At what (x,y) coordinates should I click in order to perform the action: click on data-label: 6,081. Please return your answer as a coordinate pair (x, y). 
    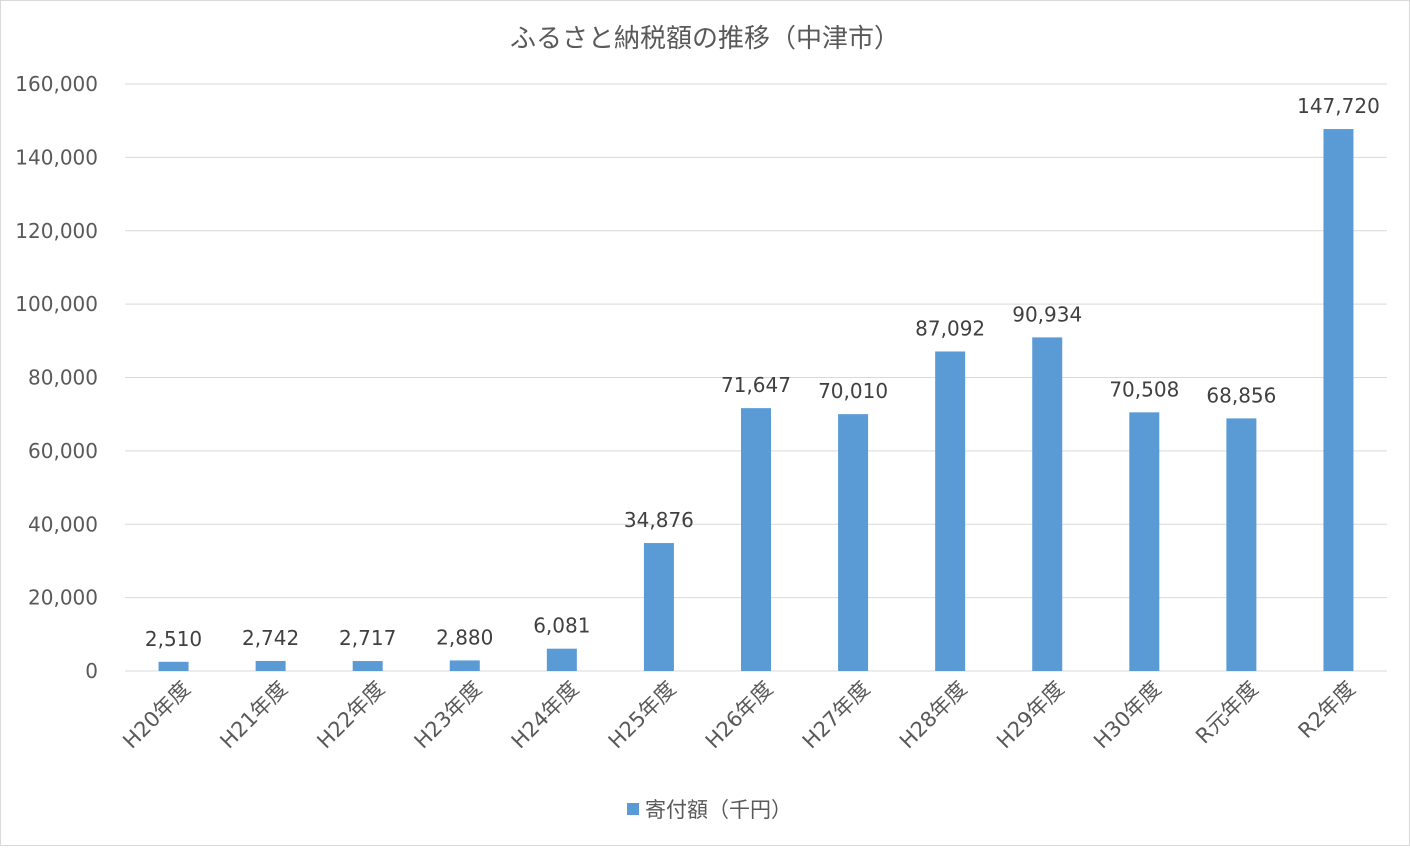
    Looking at the image, I should click on (561, 626).